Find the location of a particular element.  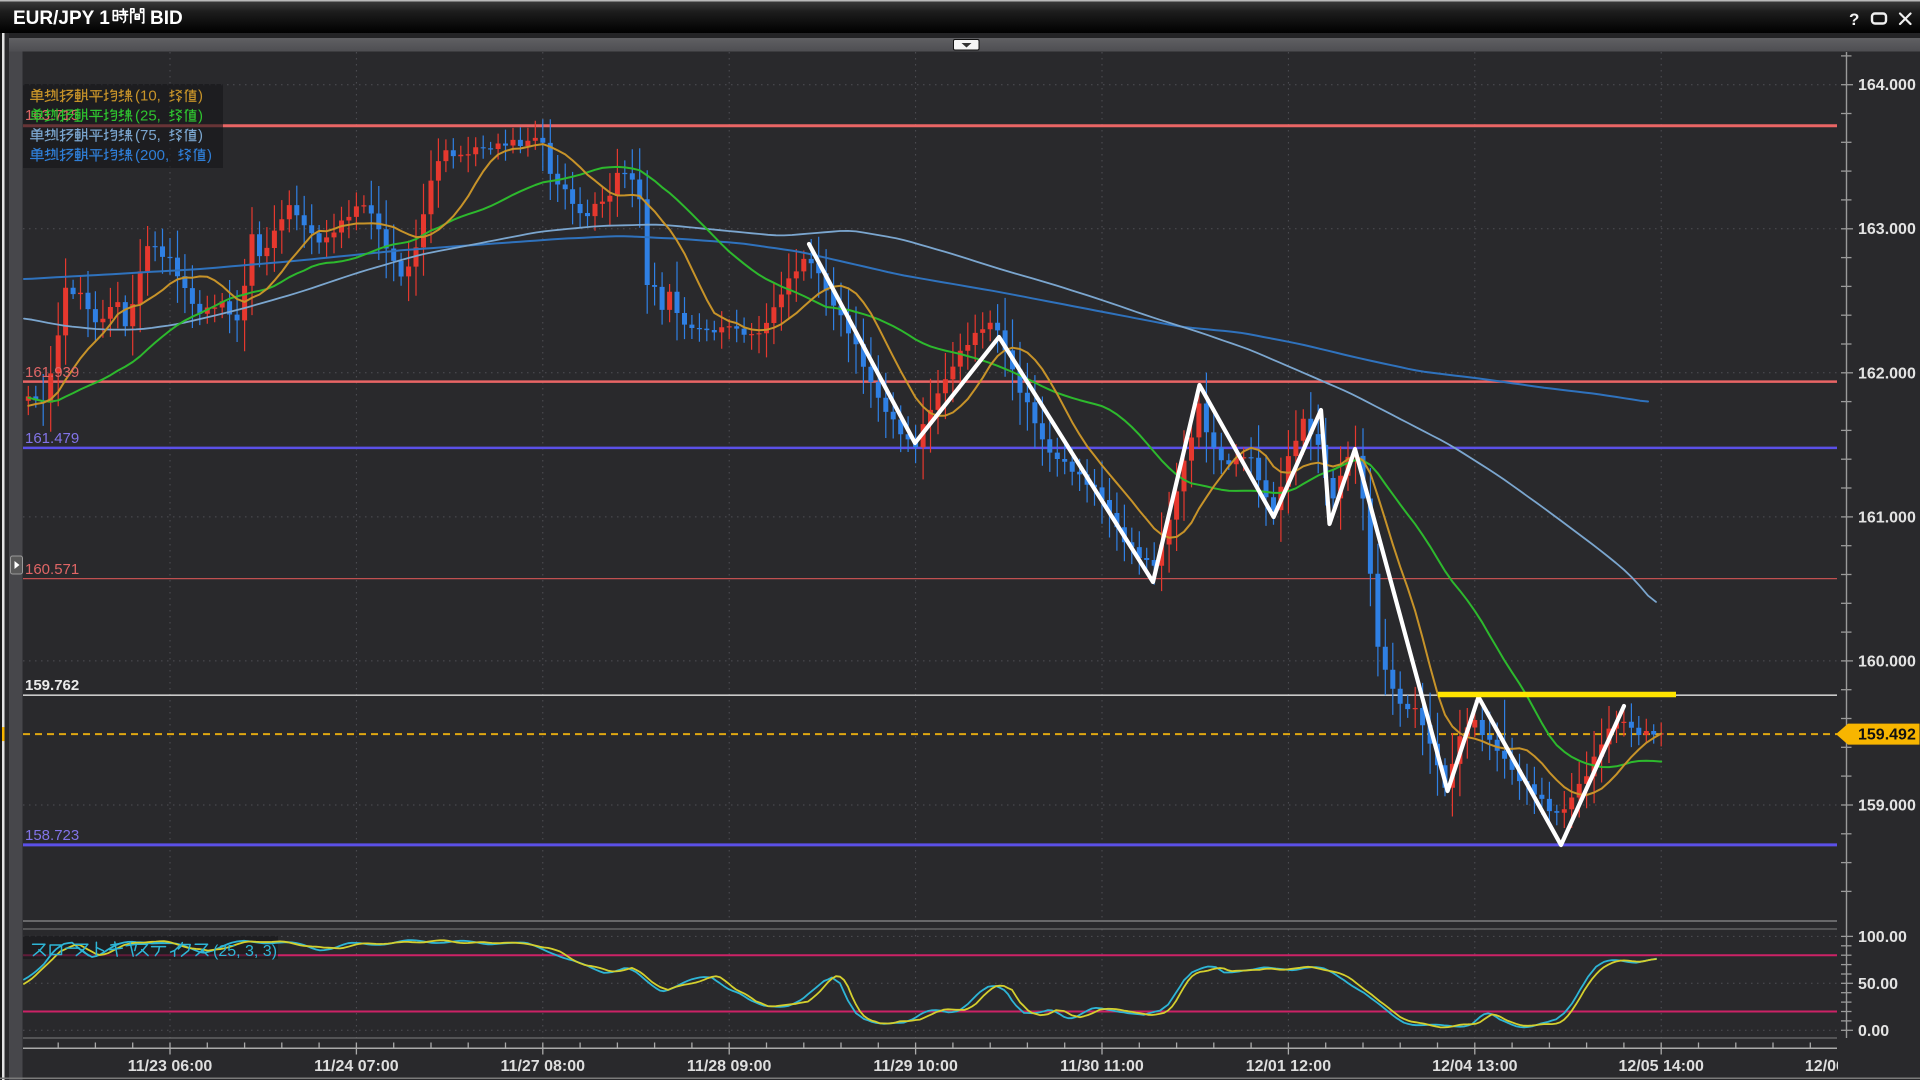

svg-text: 161.939 is located at coordinates (52, 372).